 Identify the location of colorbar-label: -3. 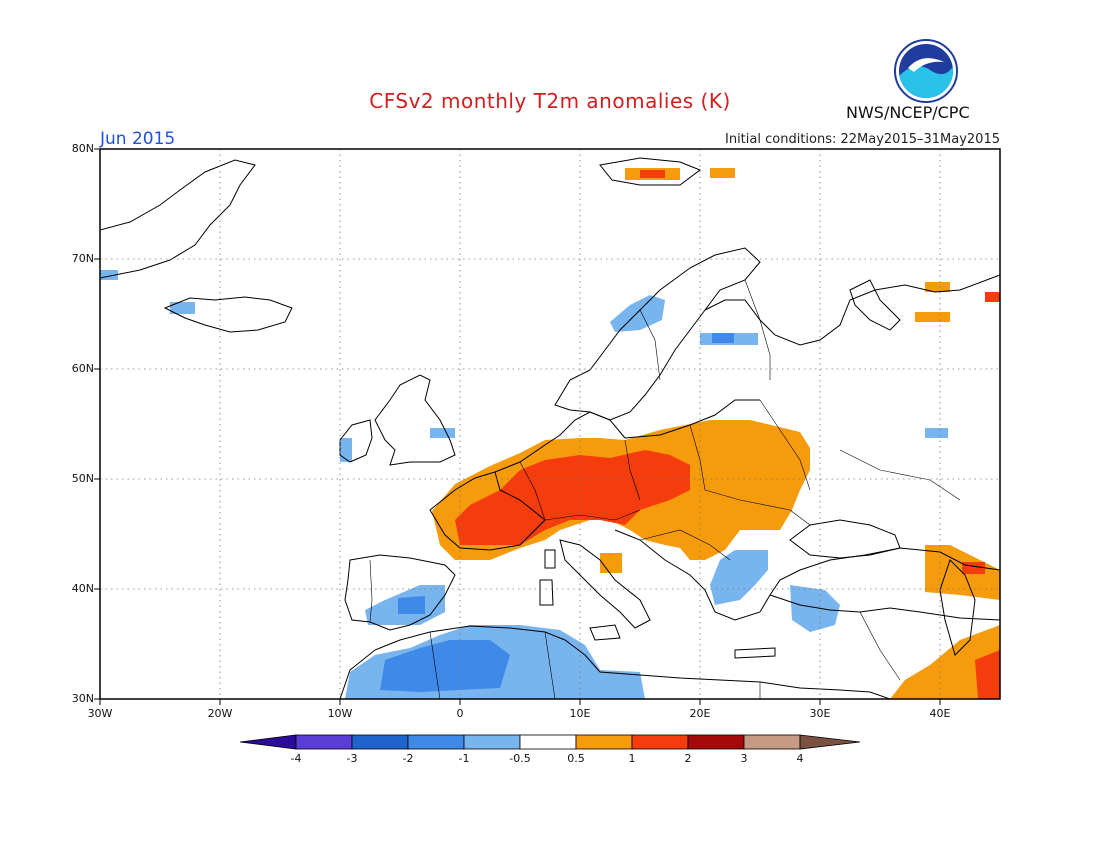
(352, 758).